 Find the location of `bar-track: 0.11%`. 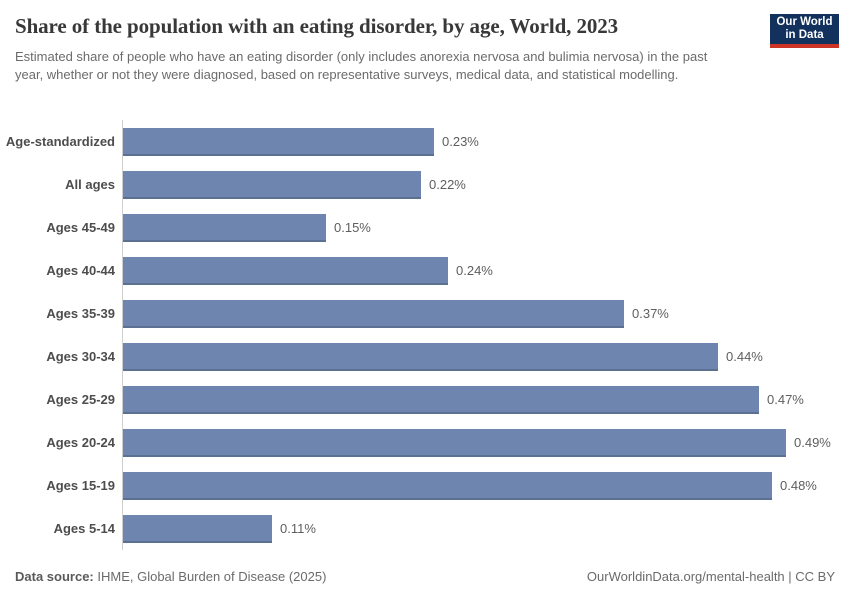

bar-track: 0.11% is located at coordinates (486, 528).